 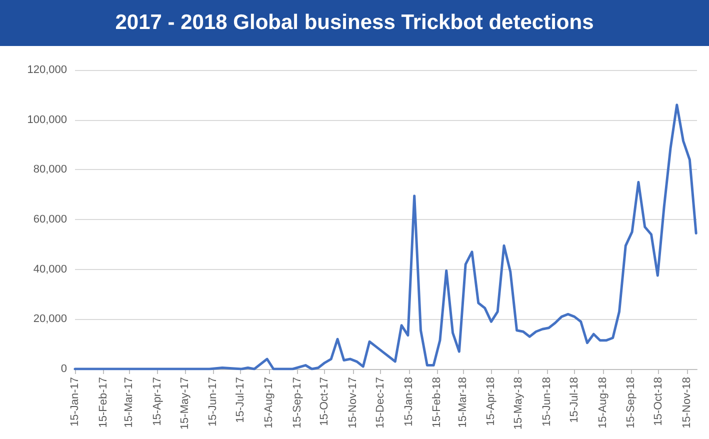 I want to click on y-tick-label: 0, so click(x=63, y=369).